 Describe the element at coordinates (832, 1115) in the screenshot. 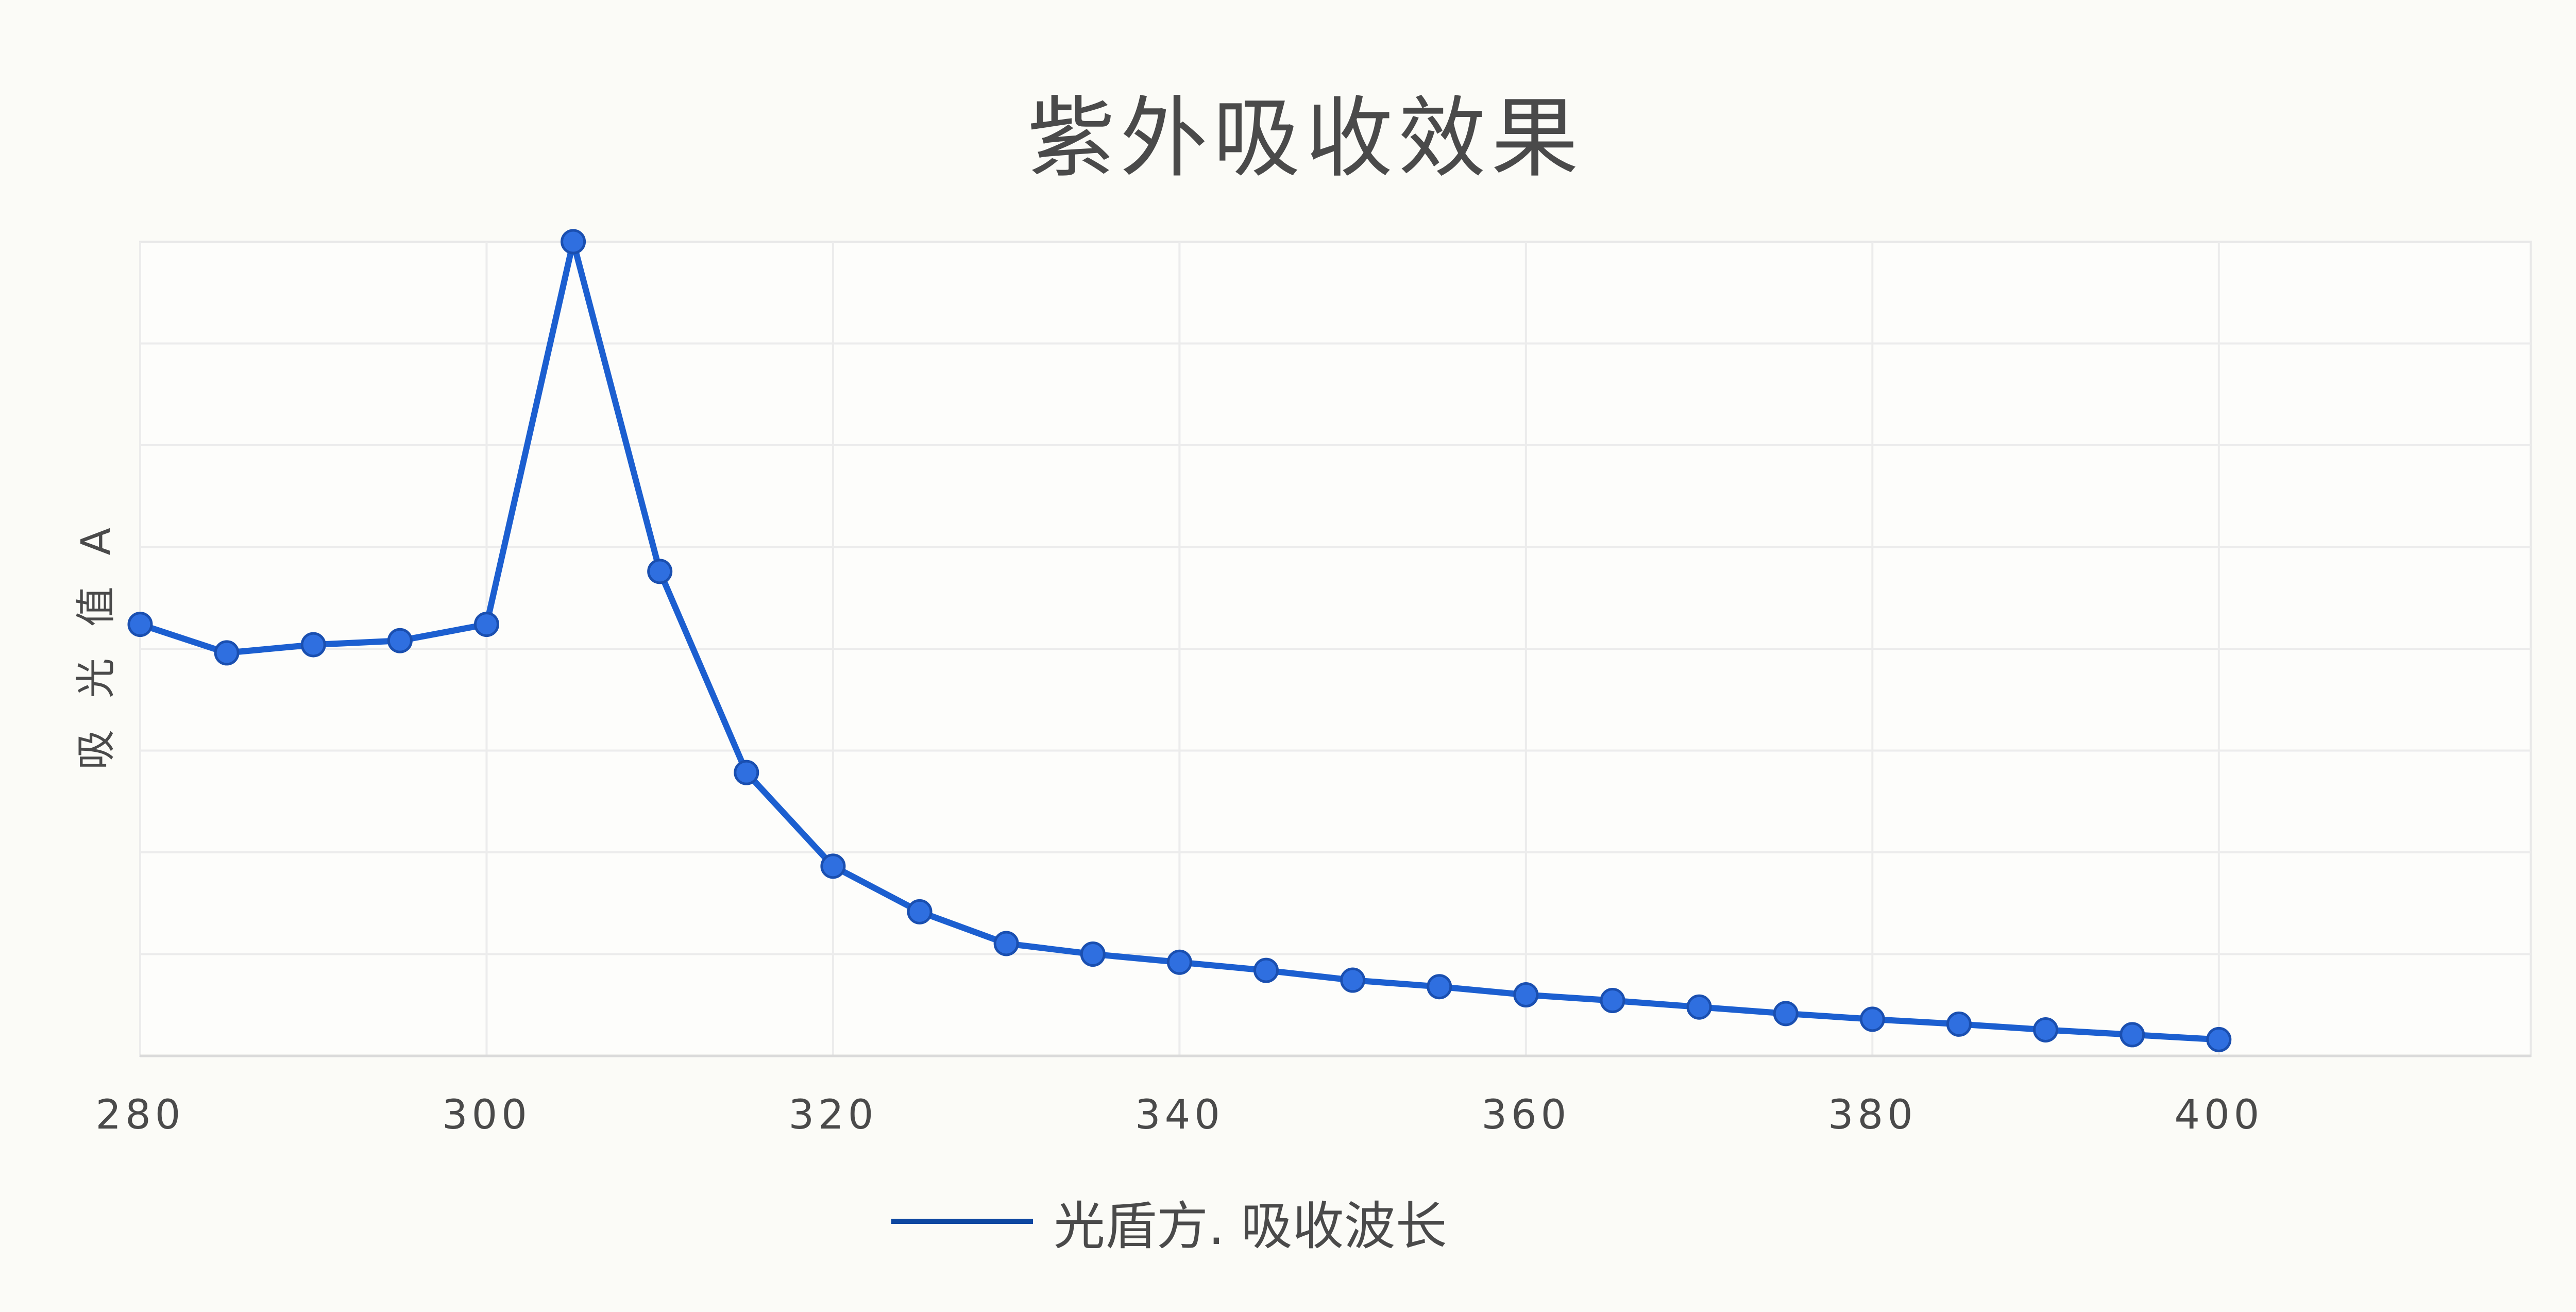

I see `x-tick-label: 320` at that location.